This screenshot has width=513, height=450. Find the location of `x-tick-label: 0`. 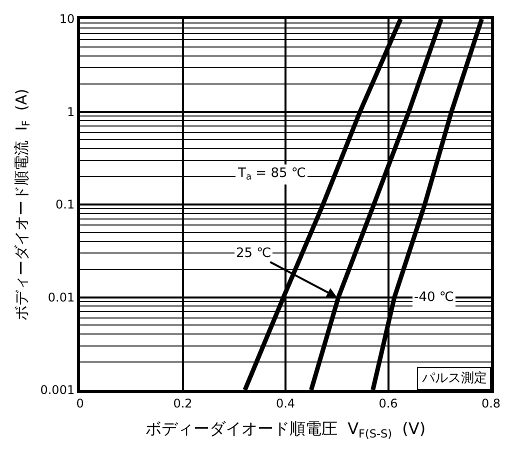

x-tick-label: 0 is located at coordinates (80, 403).